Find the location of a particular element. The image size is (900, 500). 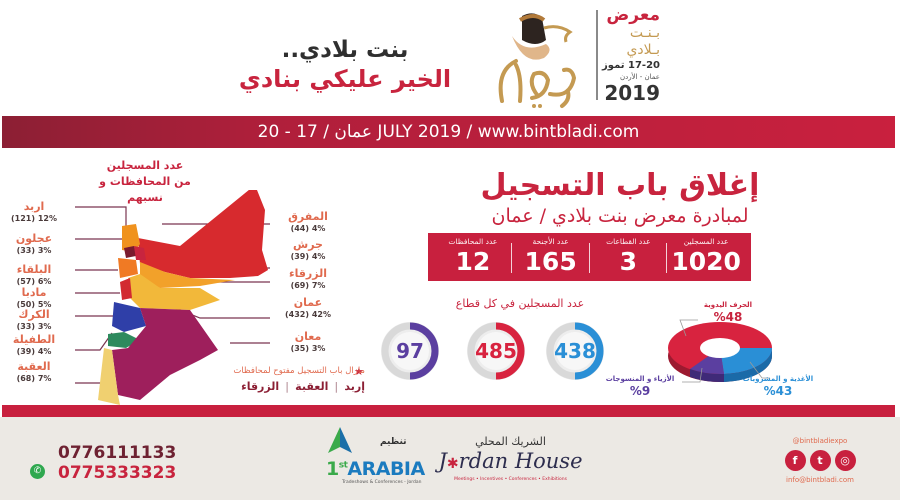

logo-name-line1: بـنـت is located at coordinates (644, 33).